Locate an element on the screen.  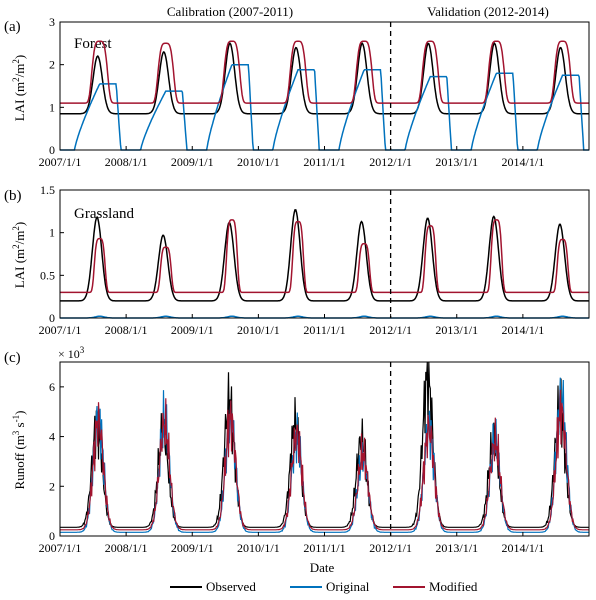
panel-c-xtick-label: 2012/1/1 is located at coordinates (390, 548).